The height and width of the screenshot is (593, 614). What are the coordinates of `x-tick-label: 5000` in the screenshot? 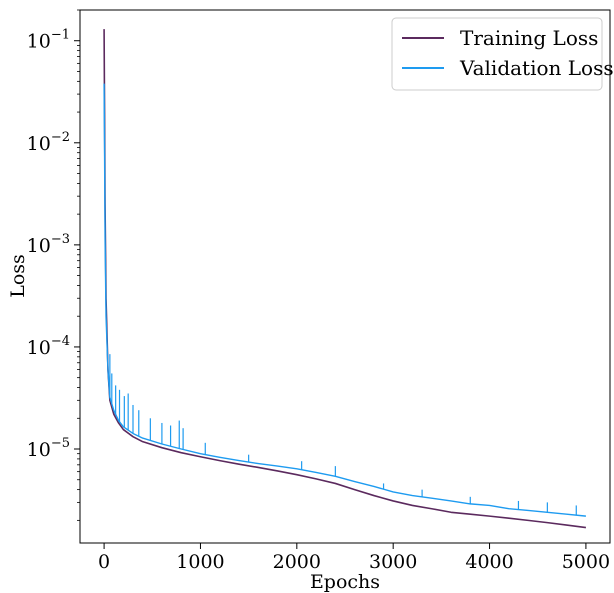 It's located at (586, 562).